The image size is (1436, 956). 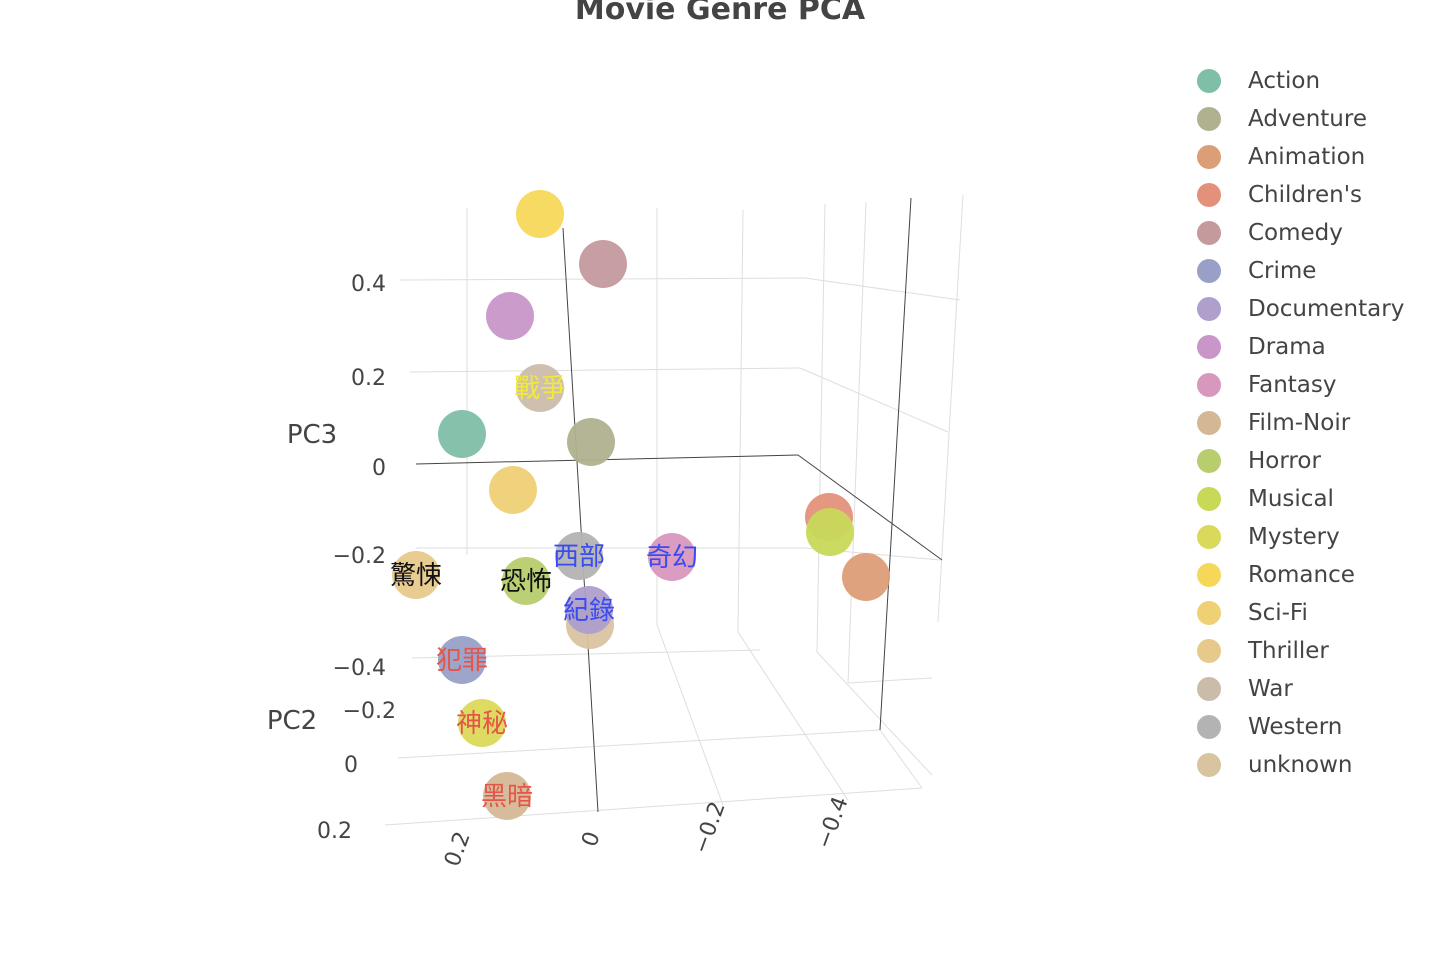 I want to click on legend-item: Romance, so click(x=1312, y=575).